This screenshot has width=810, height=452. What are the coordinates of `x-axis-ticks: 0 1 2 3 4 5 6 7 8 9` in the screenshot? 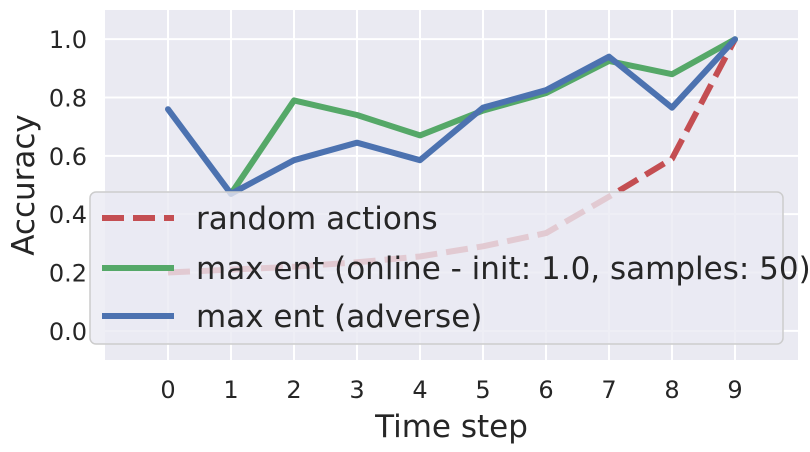 It's located at (451, 390).